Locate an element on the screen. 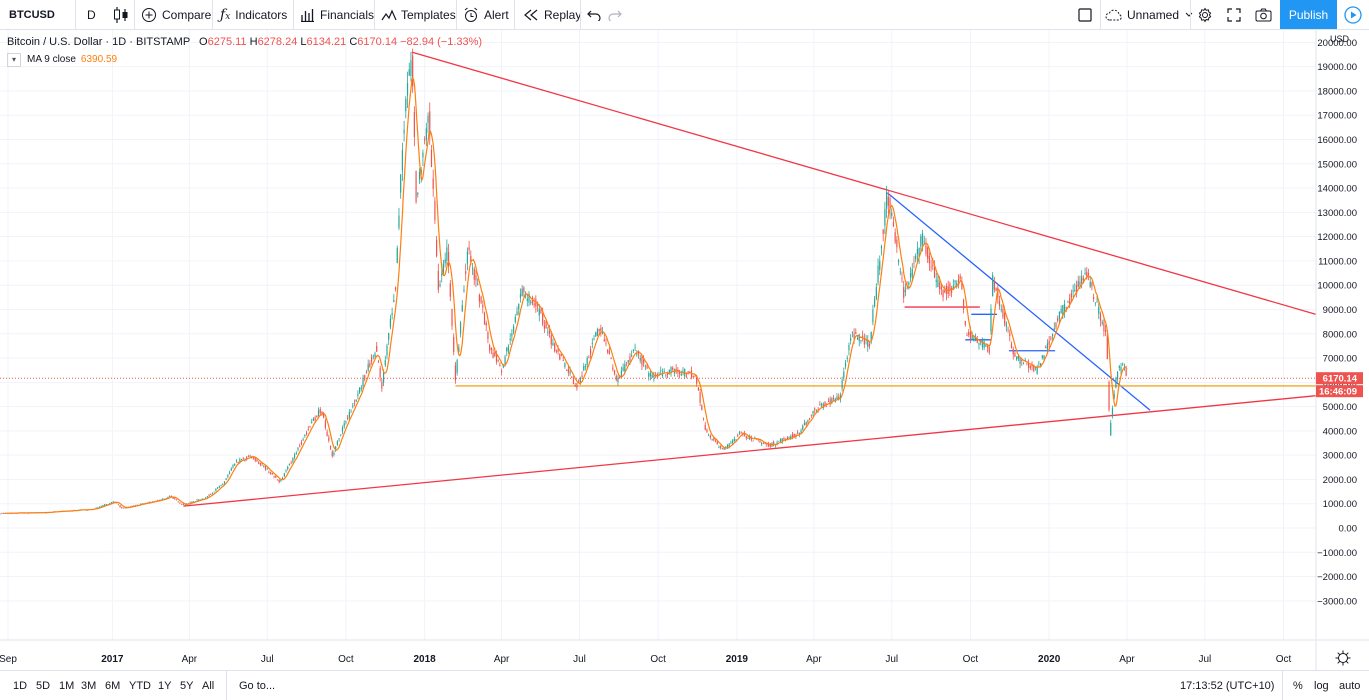 This screenshot has width=1369, height=700. settings-button is located at coordinates (1205, 14).